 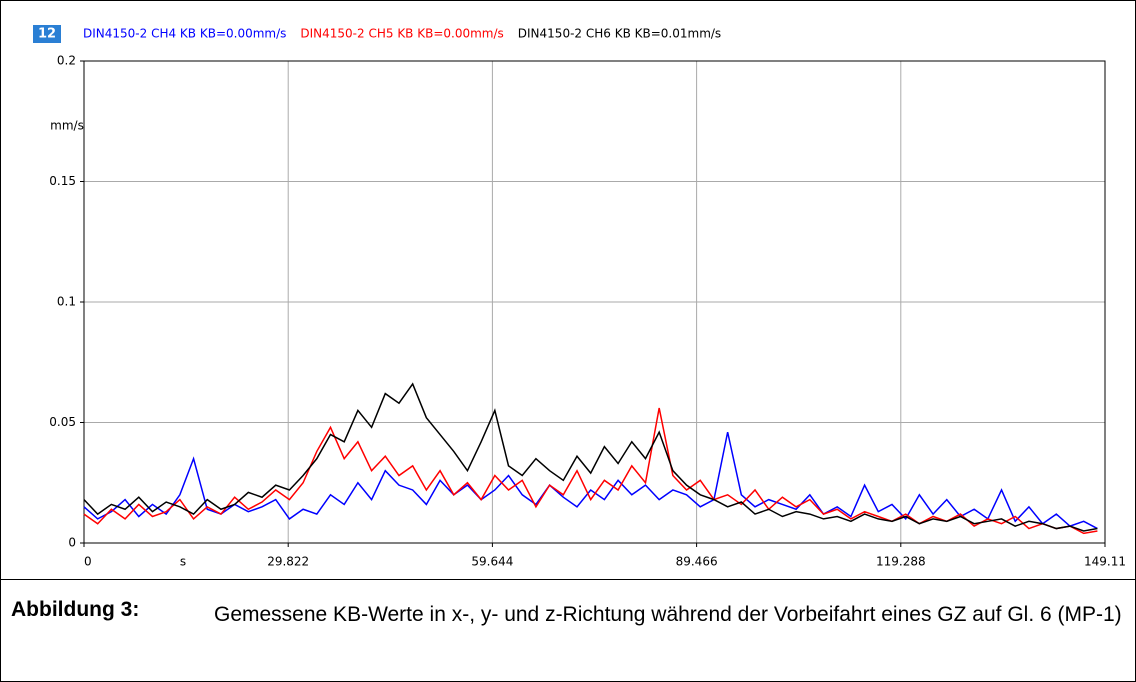 What do you see at coordinates (67, 126) in the screenshot?
I see `y-unit: mm/s` at bounding box center [67, 126].